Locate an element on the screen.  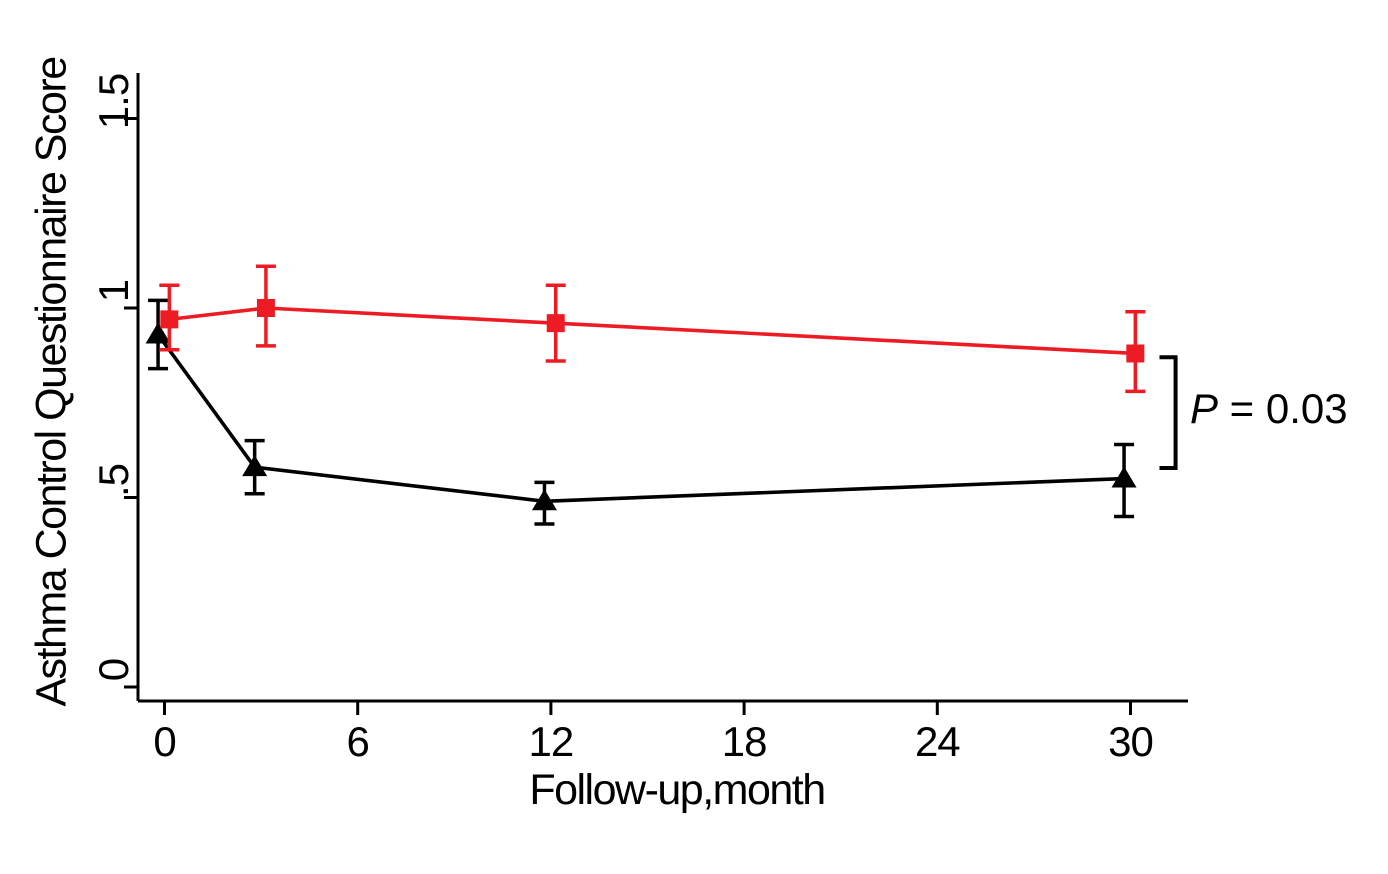
x-tick-label: 12 is located at coordinates (551, 741).